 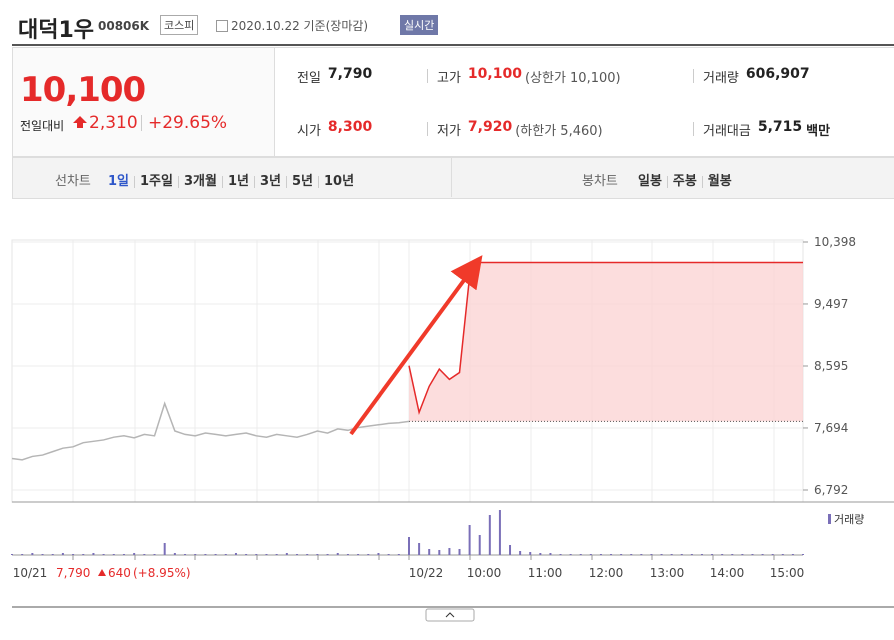 I want to click on tab-bar, so click(x=453, y=178).